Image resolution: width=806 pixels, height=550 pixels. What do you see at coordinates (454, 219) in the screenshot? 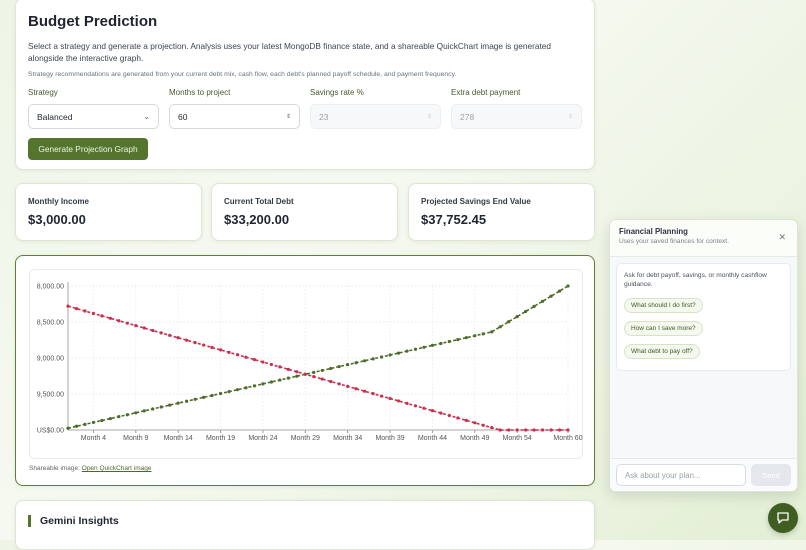
I see `stat-value: $37,752.45` at bounding box center [454, 219].